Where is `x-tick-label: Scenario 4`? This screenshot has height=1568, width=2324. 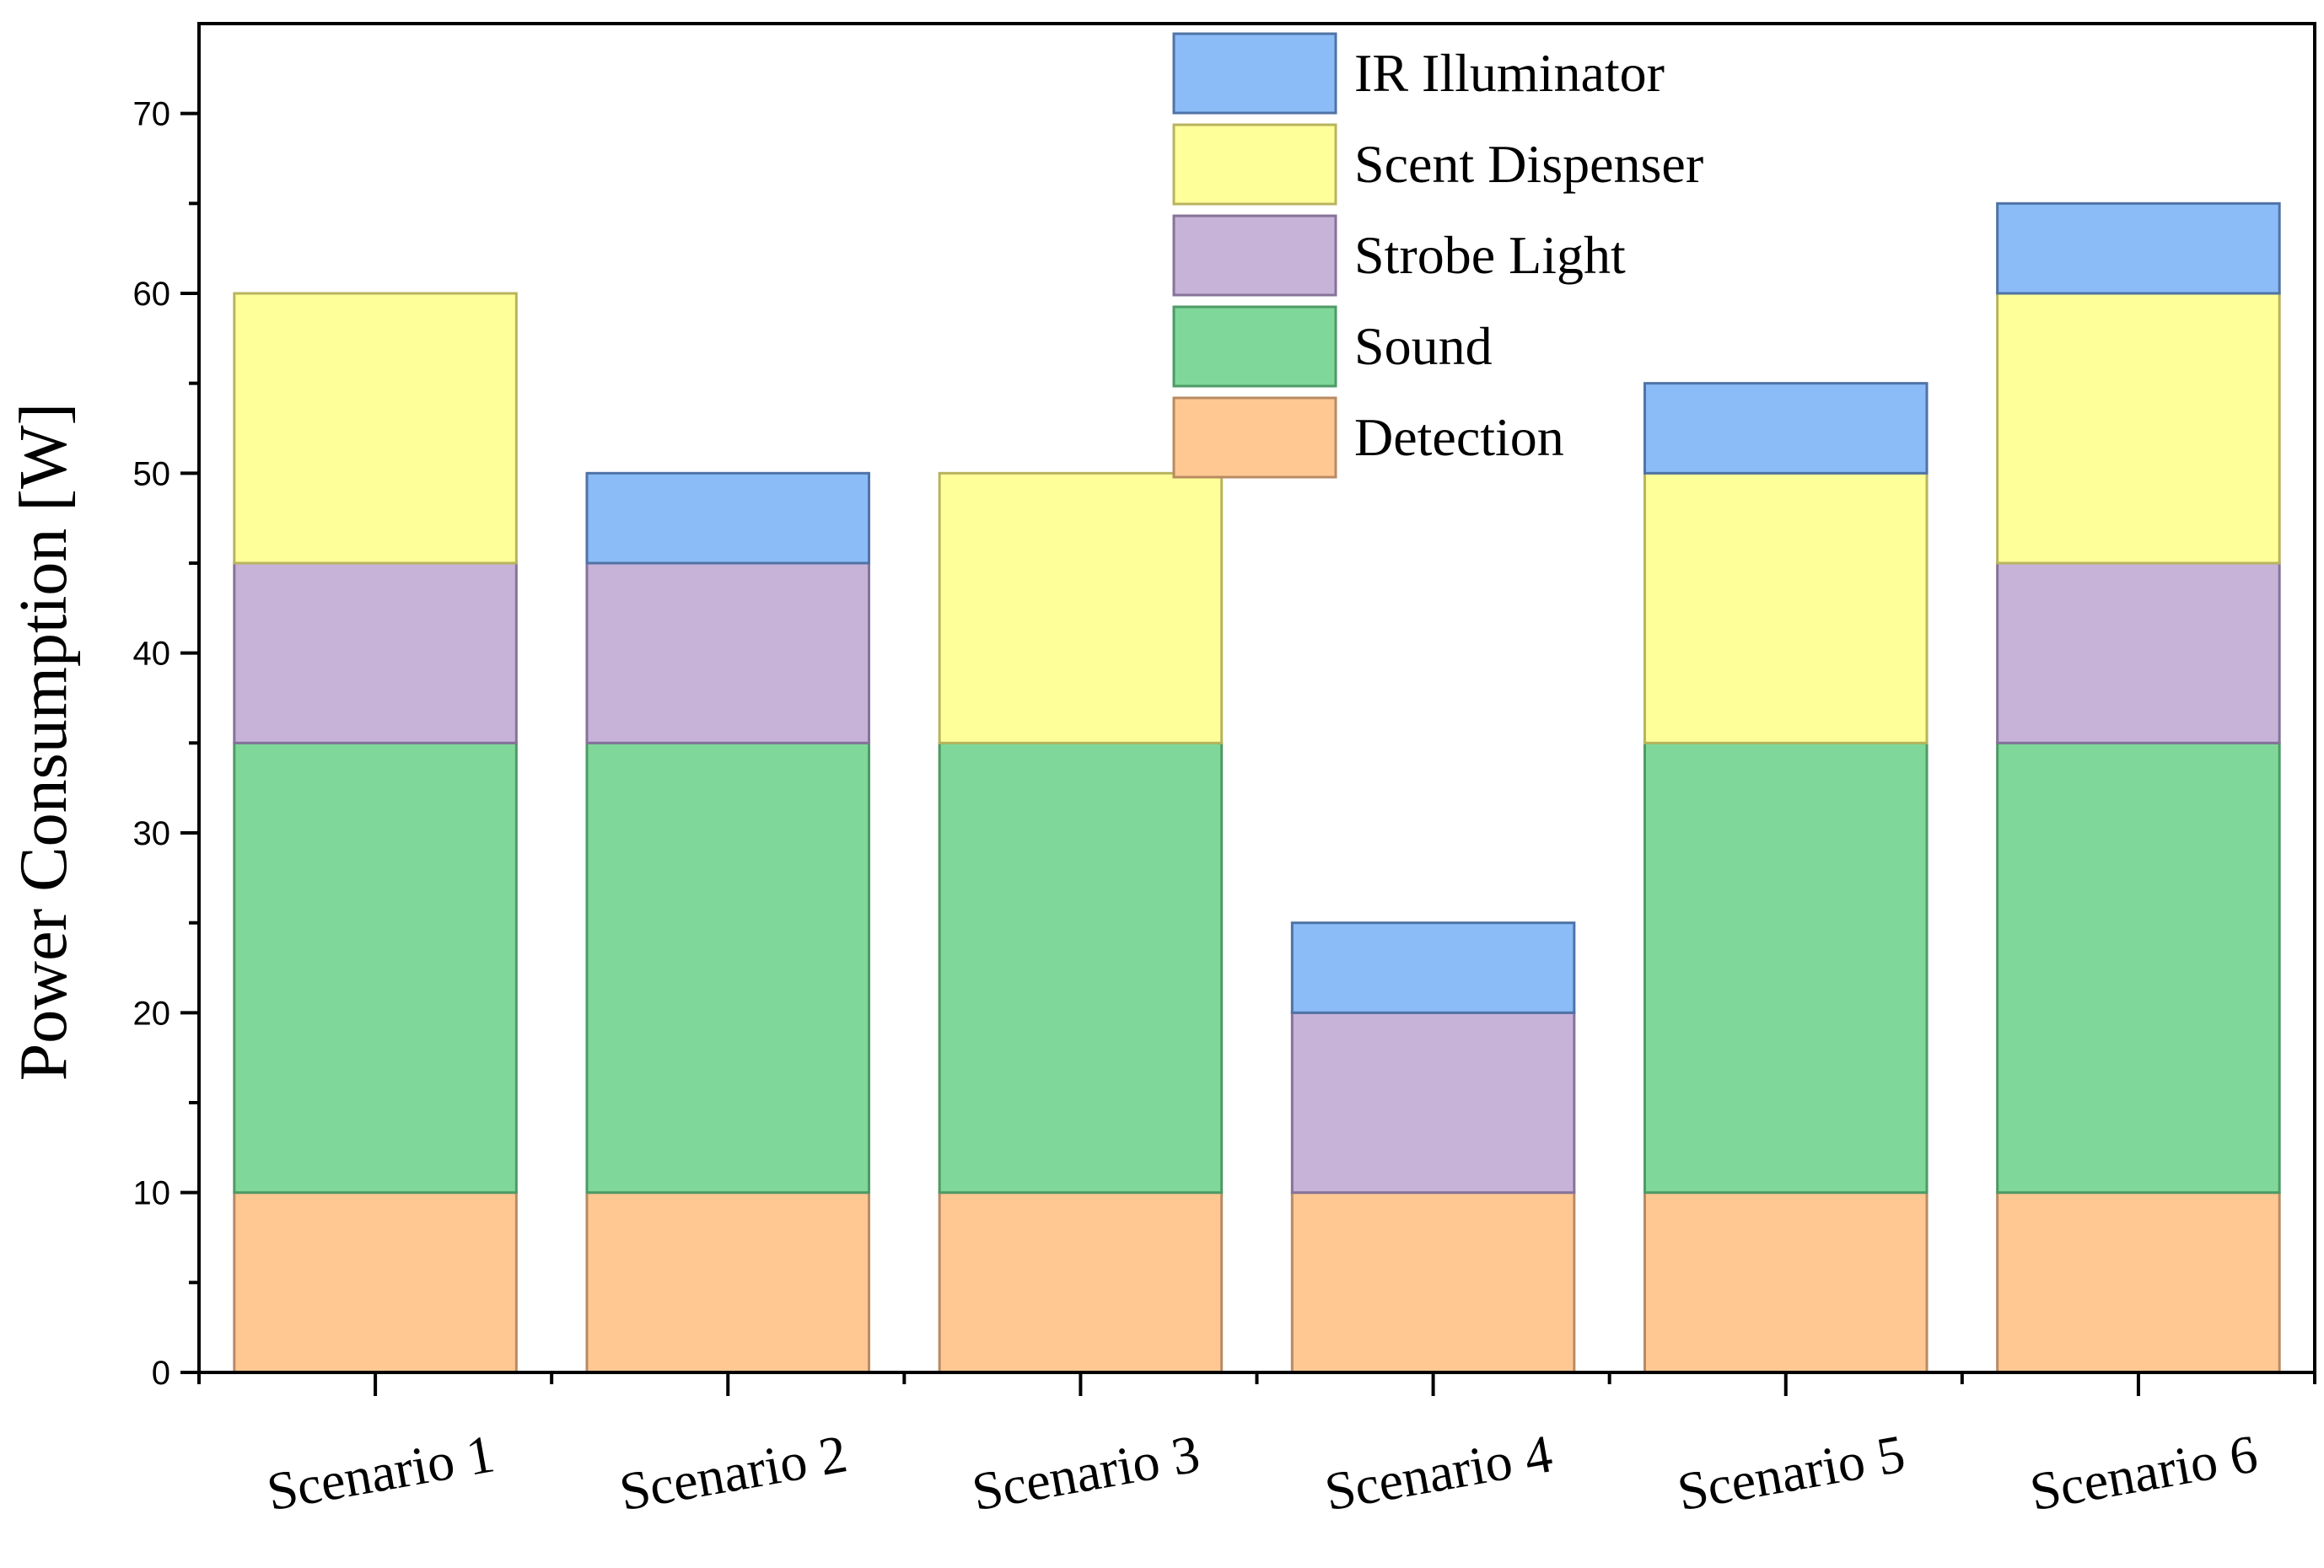 x-tick-label: Scenario 4 is located at coordinates (1439, 1472).